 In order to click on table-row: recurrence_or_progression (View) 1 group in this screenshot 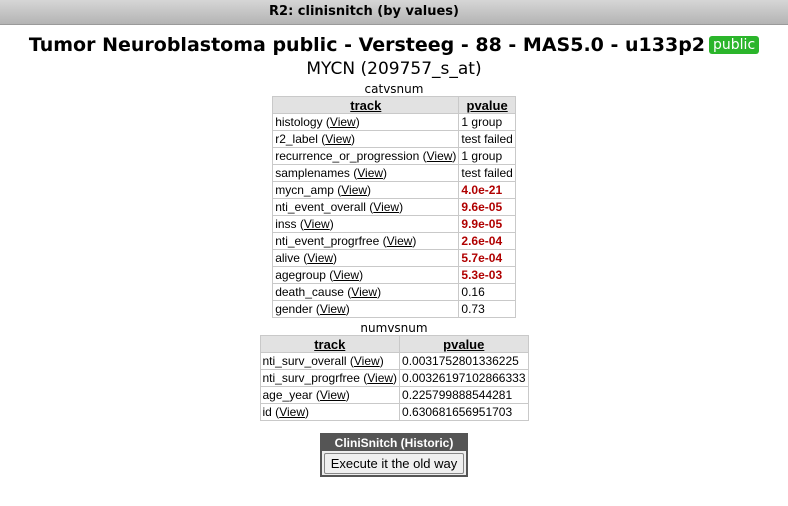, I will do `click(394, 156)`.